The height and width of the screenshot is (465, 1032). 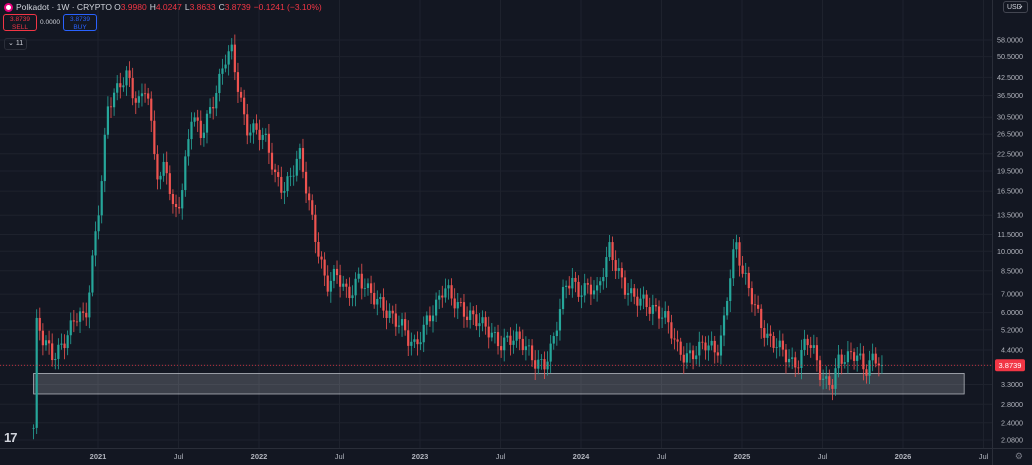 I want to click on current-price-label: 3.8739, so click(x=1010, y=365).